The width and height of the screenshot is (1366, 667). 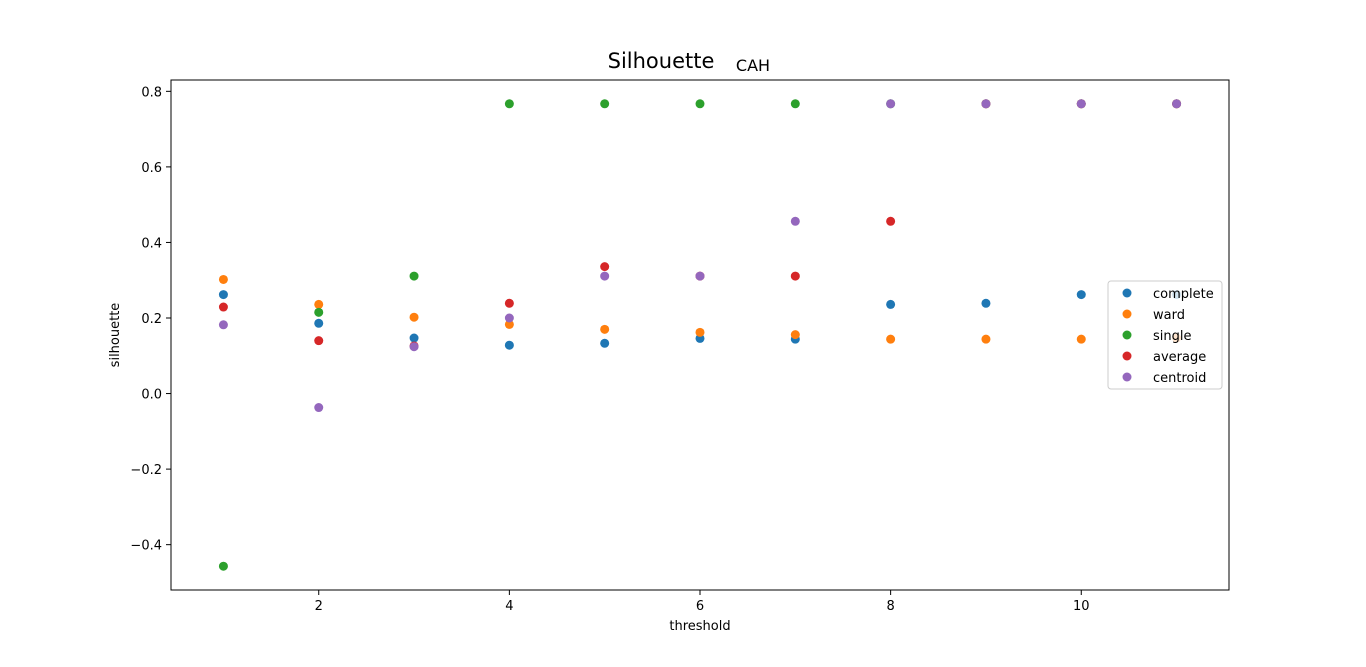 What do you see at coordinates (1127, 335) in the screenshot?
I see `legend-marker-single` at bounding box center [1127, 335].